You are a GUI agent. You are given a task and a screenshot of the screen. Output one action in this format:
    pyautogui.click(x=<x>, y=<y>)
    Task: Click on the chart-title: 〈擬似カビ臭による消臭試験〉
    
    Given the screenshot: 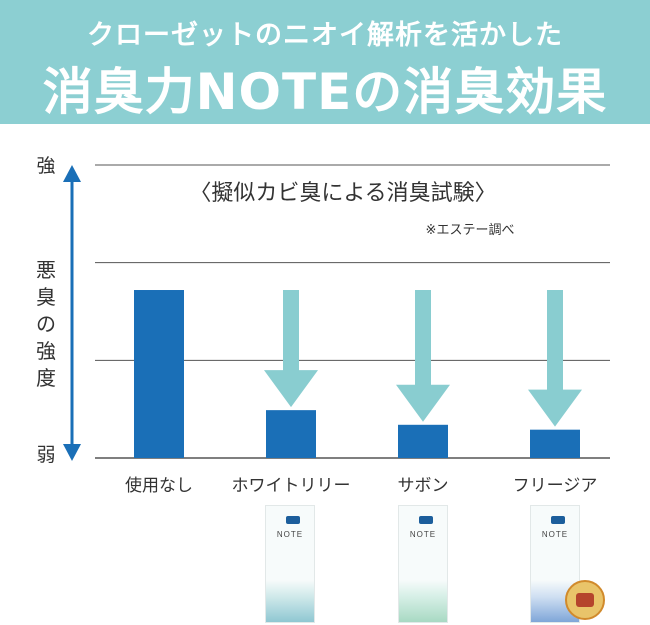 What is the action you would take?
    pyautogui.click(x=342, y=193)
    